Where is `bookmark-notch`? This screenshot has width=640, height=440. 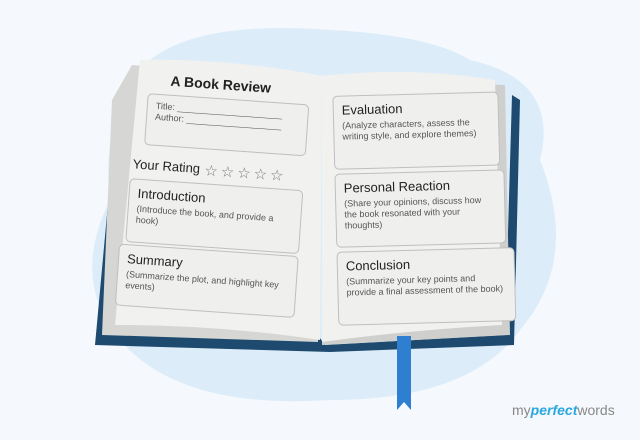
bookmark-notch is located at coordinates (404, 406).